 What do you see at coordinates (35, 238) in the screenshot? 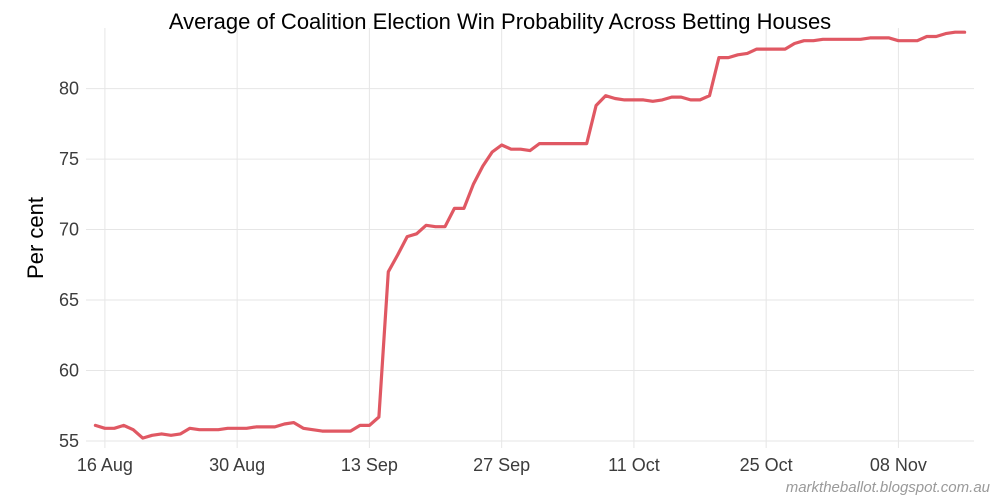
I see `y-axis-label: Per cent` at bounding box center [35, 238].